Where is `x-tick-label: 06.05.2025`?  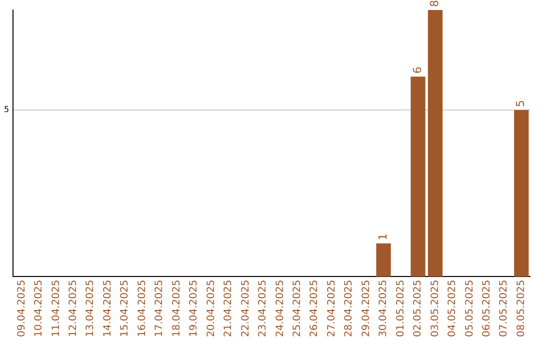
x-tick-label: 06.05.2025 is located at coordinates (487, 309).